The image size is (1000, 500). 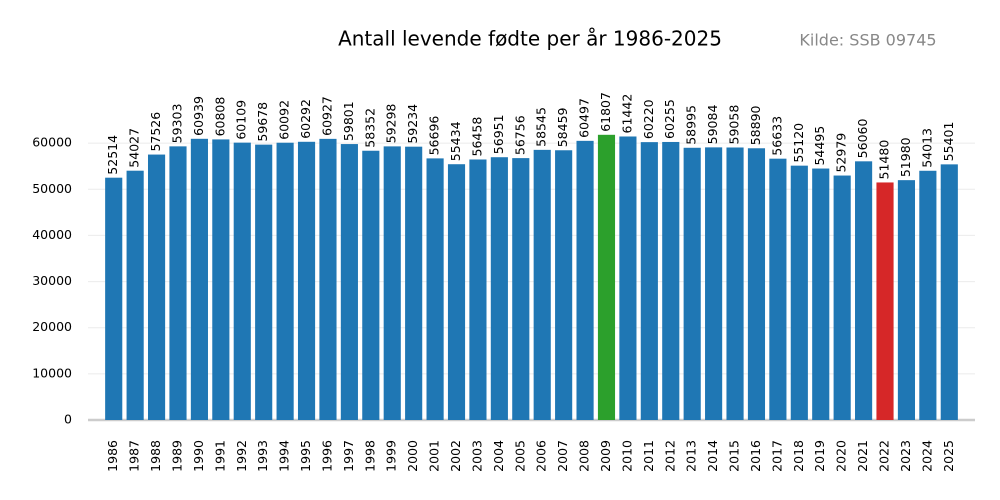 What do you see at coordinates (412, 456) in the screenshot?
I see `x-tick-label: 2000` at bounding box center [412, 456].